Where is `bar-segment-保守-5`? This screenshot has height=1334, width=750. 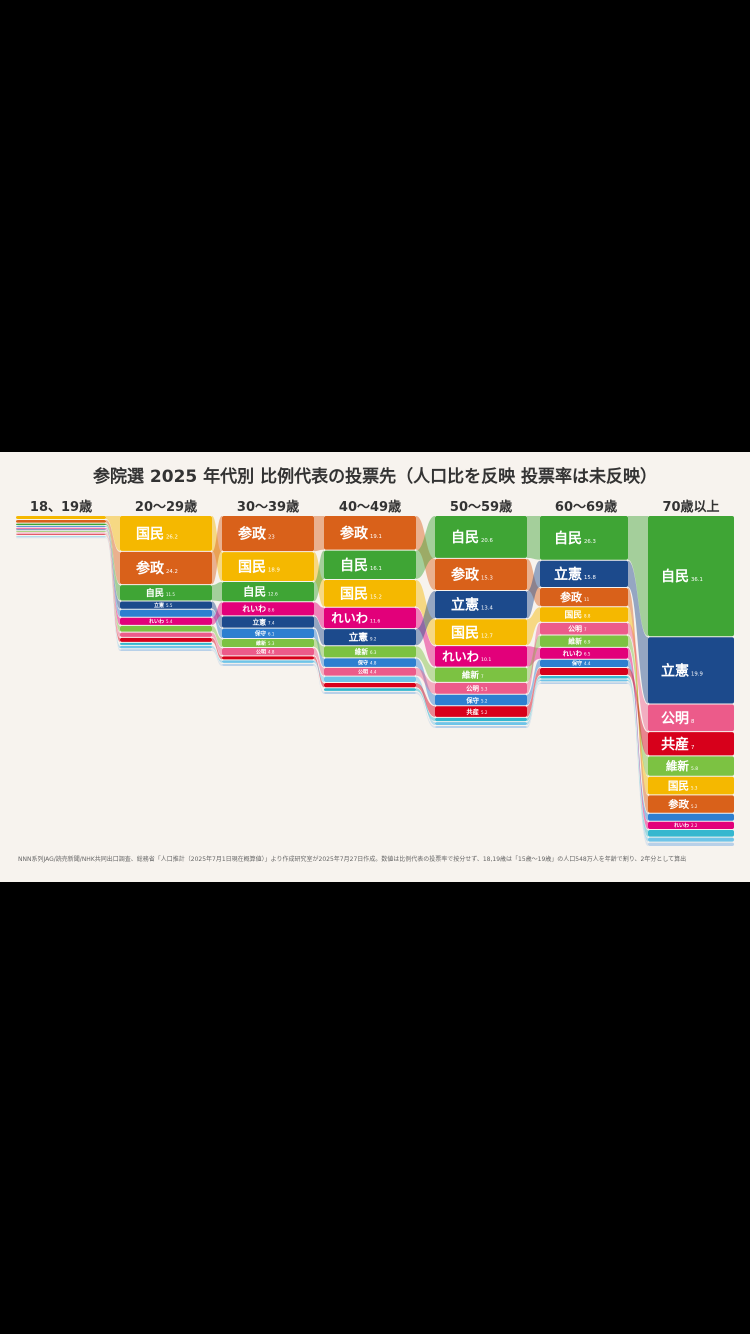
bar-segment-保守-5 is located at coordinates (584, 663).